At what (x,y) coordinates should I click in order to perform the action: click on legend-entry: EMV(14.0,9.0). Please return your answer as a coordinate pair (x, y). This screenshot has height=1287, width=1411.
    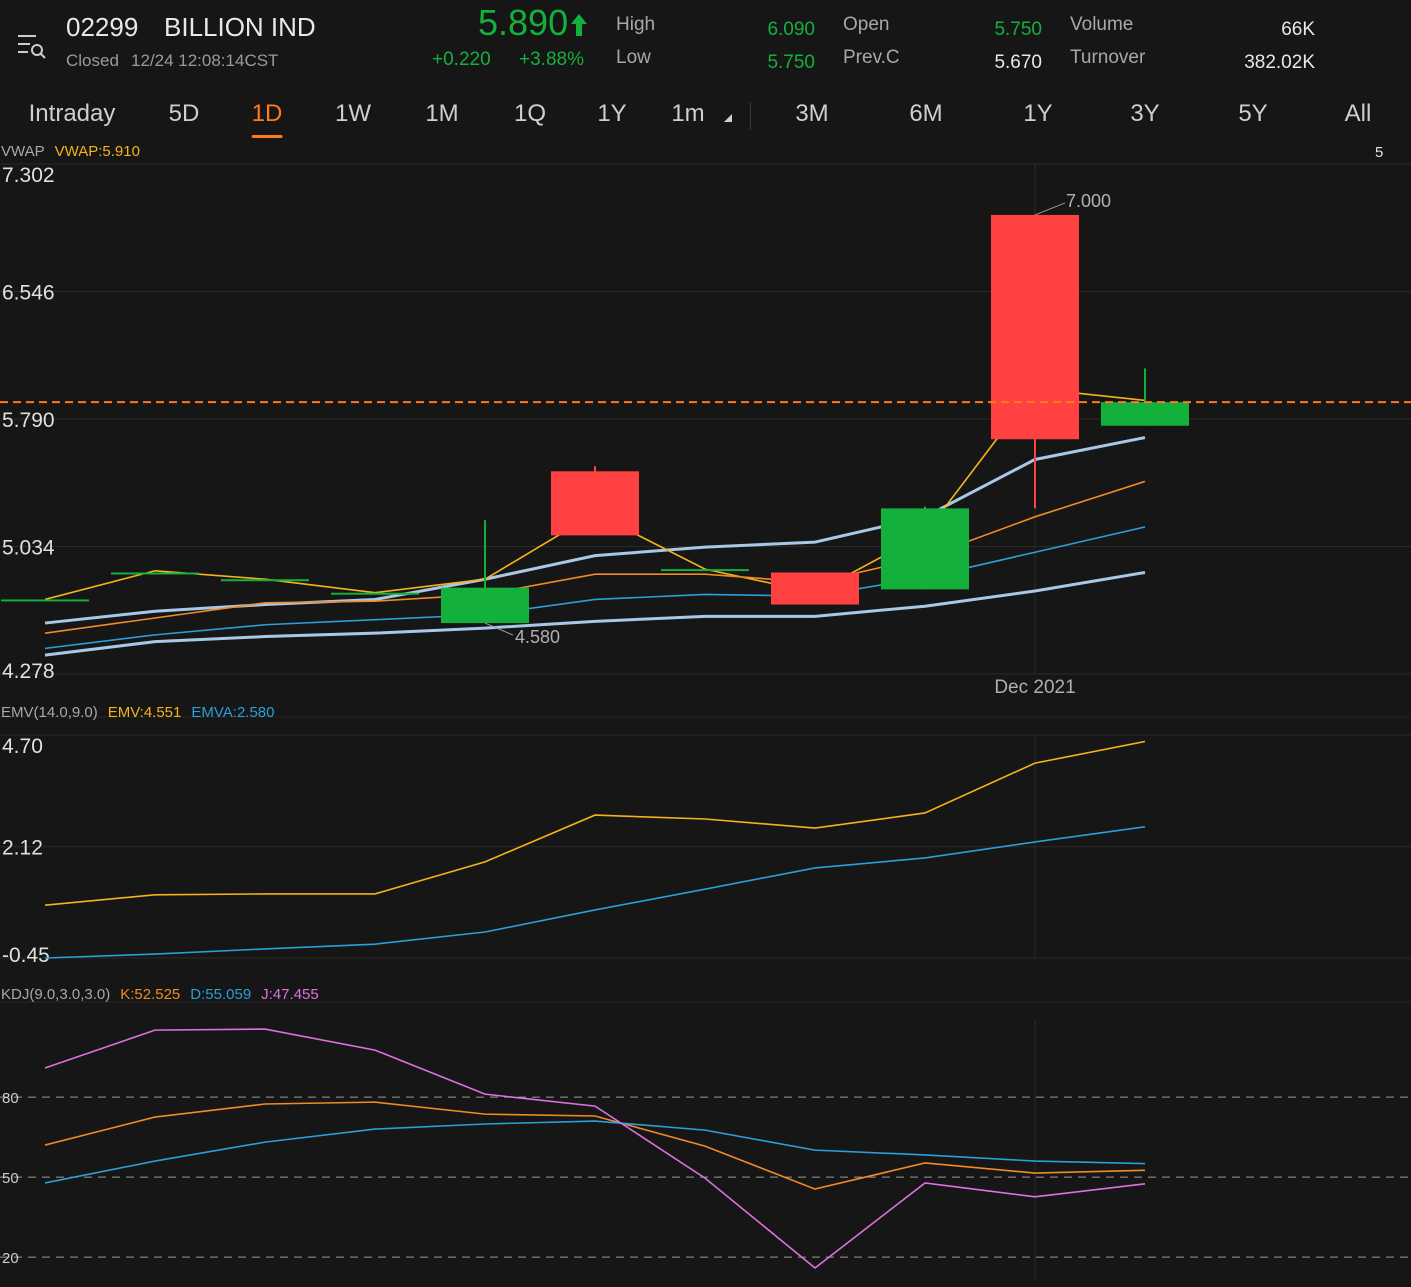
    Looking at the image, I should click on (49, 712).